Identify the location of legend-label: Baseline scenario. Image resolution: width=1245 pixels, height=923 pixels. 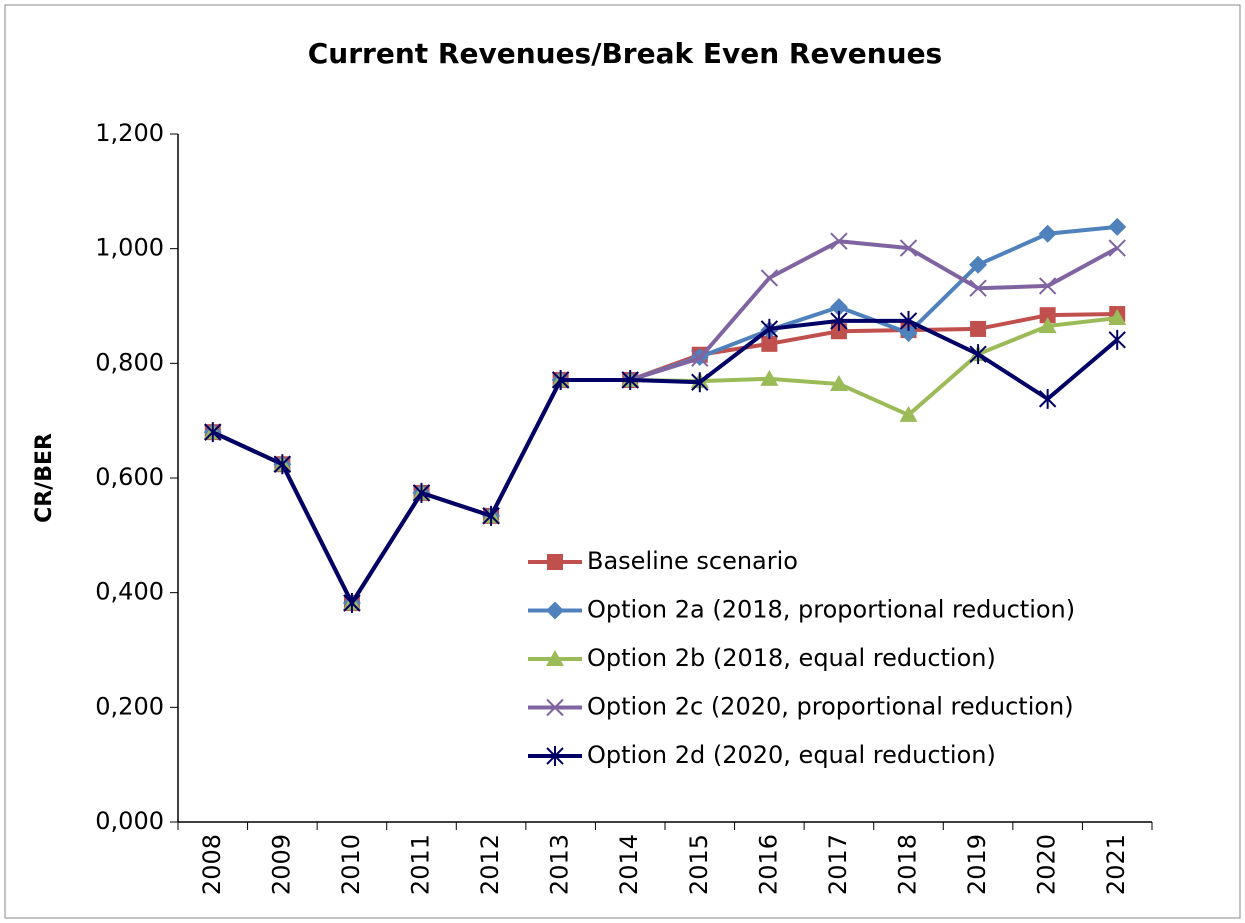
(692, 561).